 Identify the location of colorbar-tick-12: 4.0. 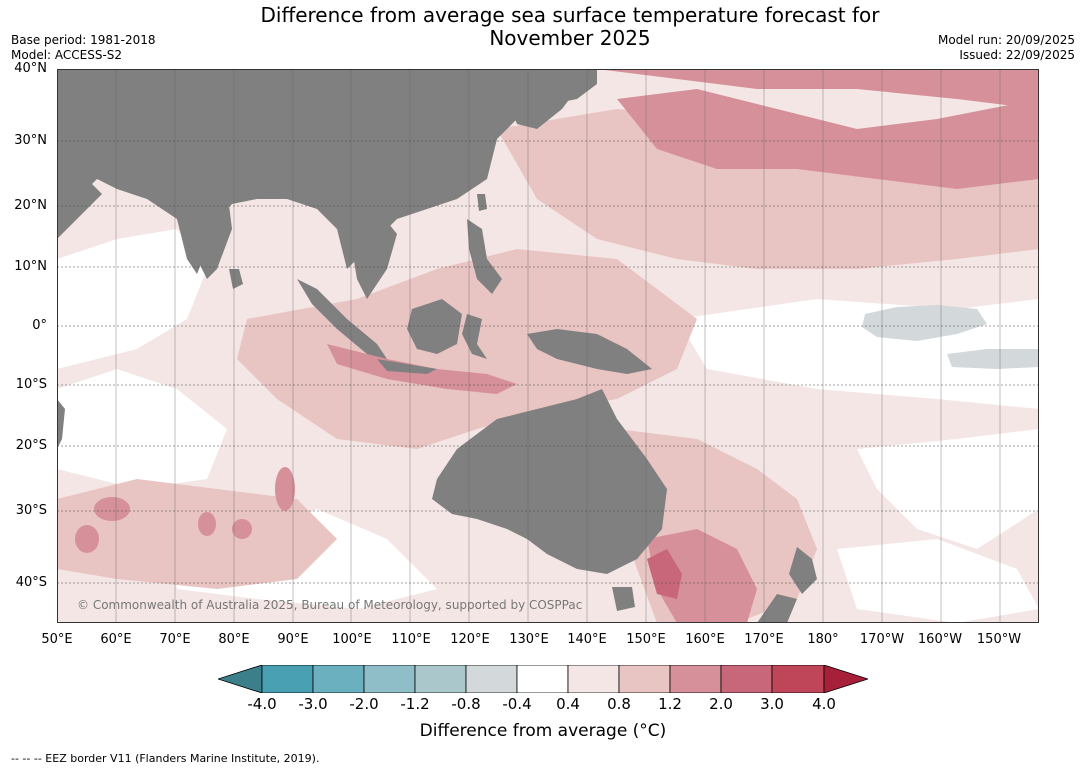
(824, 704).